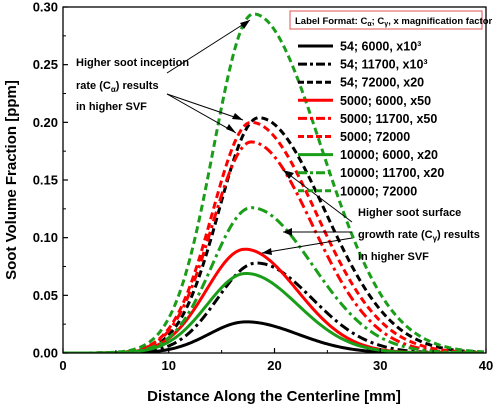 This screenshot has height=409, width=498. I want to click on legend-label-4: 5000; 6000, x50, so click(385, 101).